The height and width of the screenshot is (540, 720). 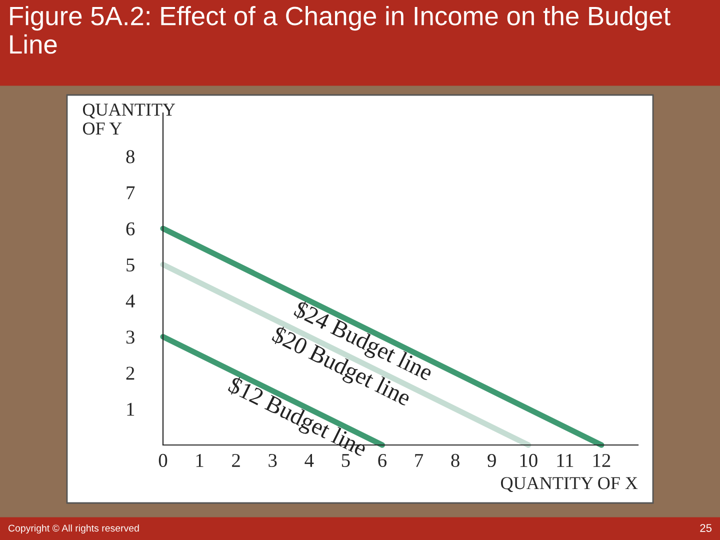 I want to click on x-tick-label: 0, so click(x=163, y=461).